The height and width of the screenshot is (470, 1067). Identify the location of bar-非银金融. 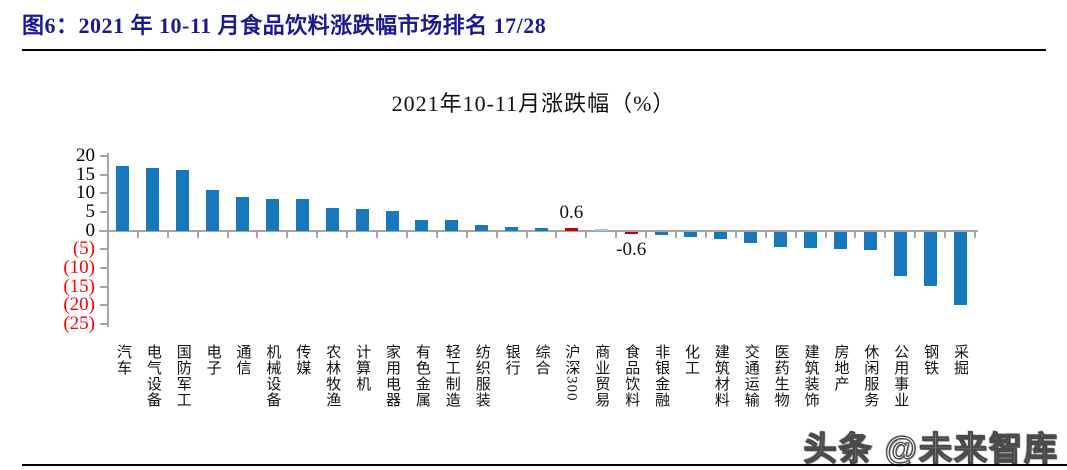
(661, 233).